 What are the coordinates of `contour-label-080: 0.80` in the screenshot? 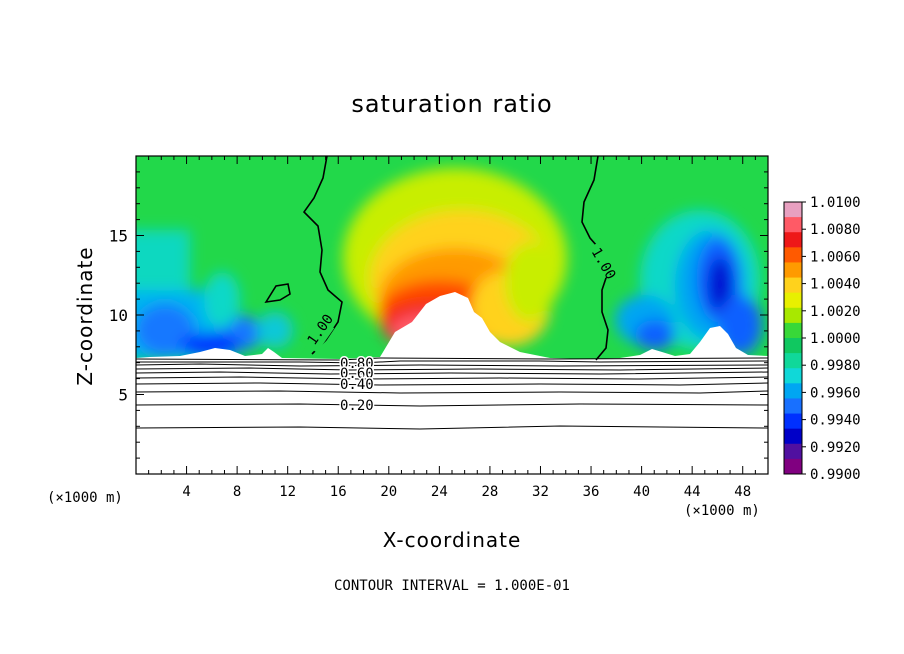 It's located at (357, 364).